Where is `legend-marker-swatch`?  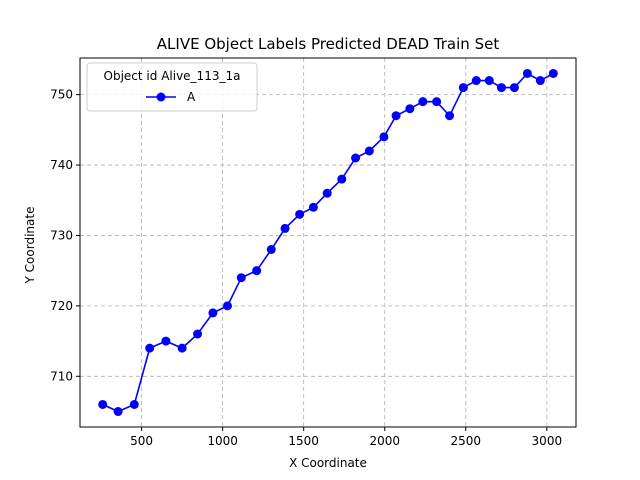
legend-marker-swatch is located at coordinates (161, 97).